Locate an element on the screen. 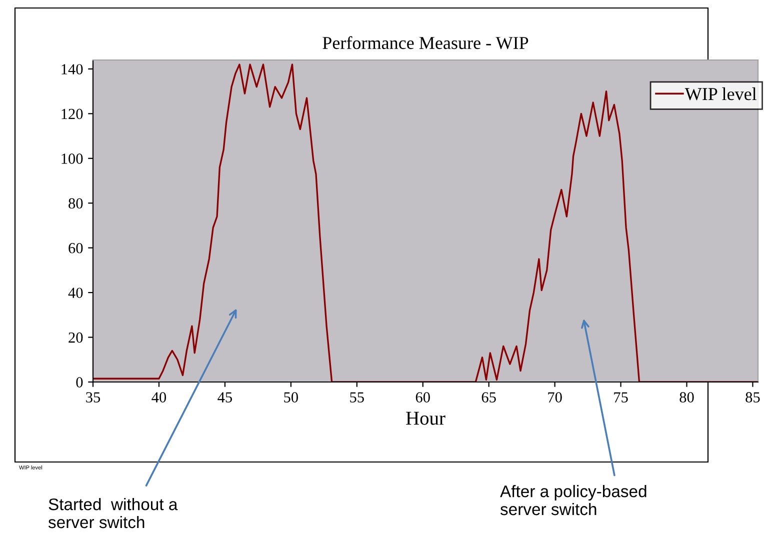 The width and height of the screenshot is (764, 542). text: Started without a server switch is located at coordinates (113, 513).